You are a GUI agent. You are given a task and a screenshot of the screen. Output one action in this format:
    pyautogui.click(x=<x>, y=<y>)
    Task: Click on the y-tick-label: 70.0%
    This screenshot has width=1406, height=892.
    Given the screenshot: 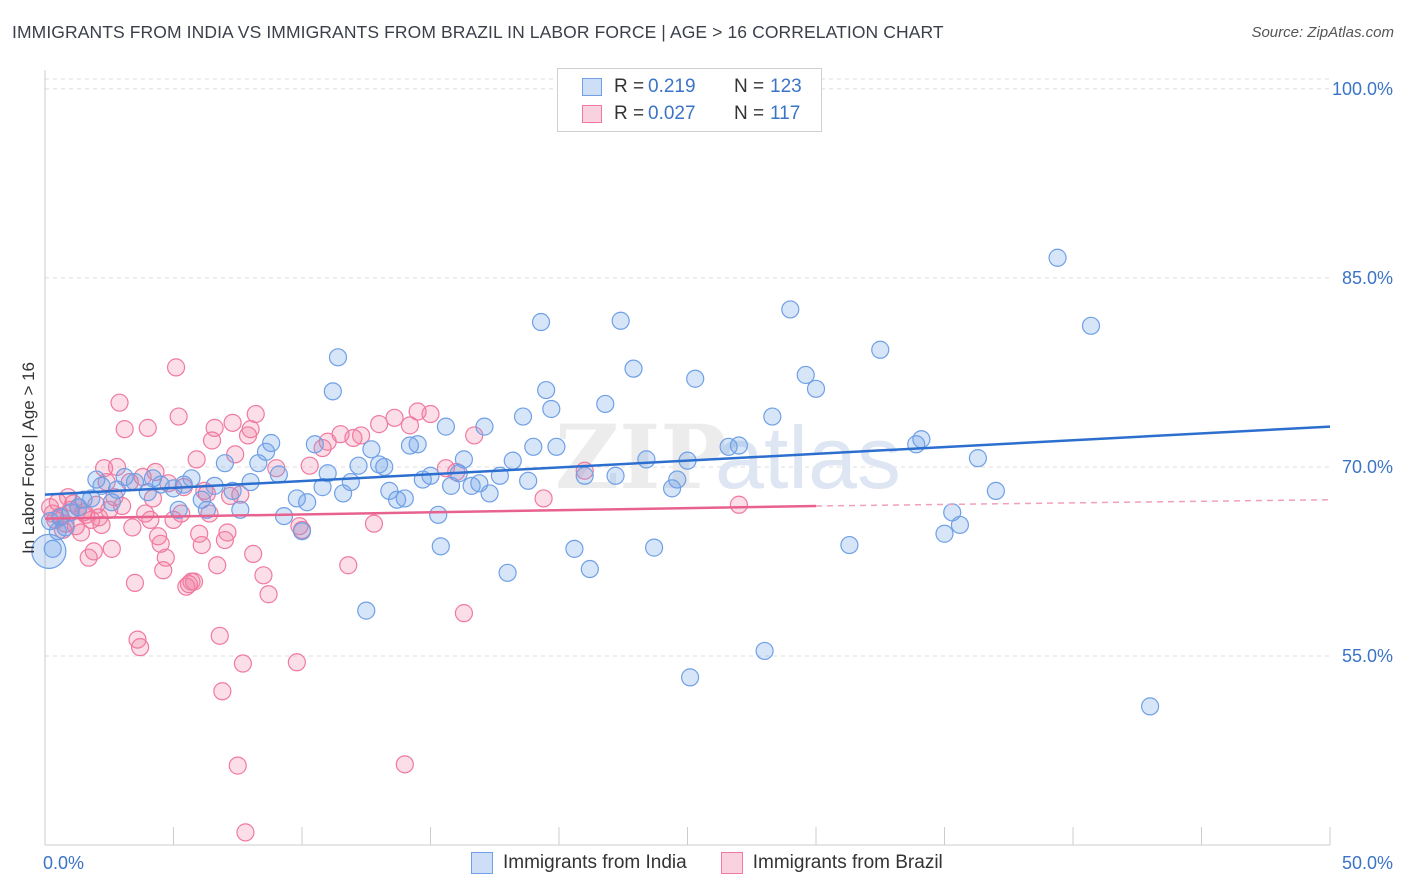 What is the action you would take?
    pyautogui.click(x=1367, y=467)
    